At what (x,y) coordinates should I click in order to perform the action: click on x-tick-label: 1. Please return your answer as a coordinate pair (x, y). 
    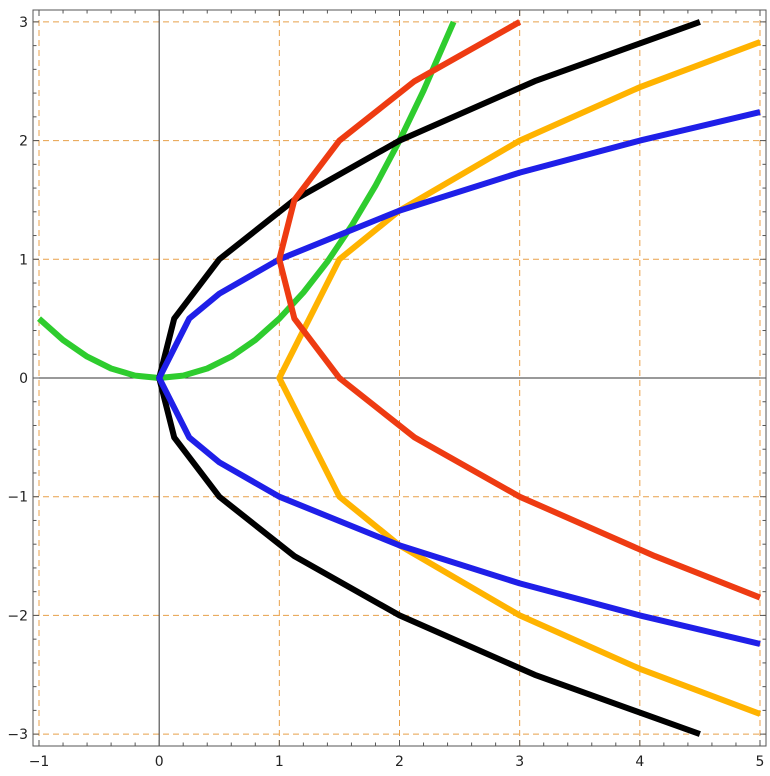
    Looking at the image, I should click on (279, 762).